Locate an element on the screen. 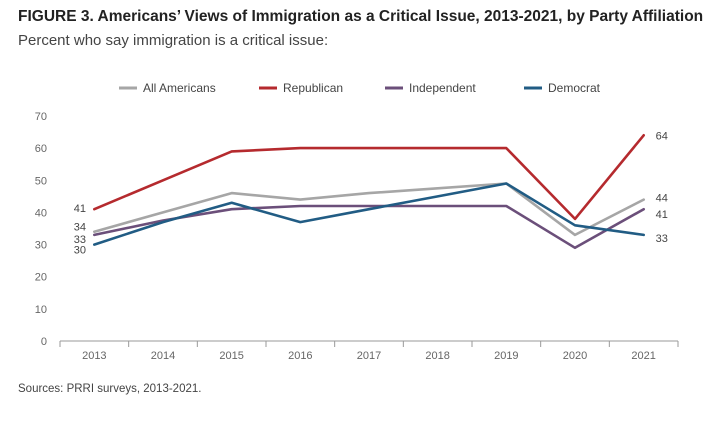 This screenshot has width=713, height=421. y-tick-label: 60 is located at coordinates (41, 149).